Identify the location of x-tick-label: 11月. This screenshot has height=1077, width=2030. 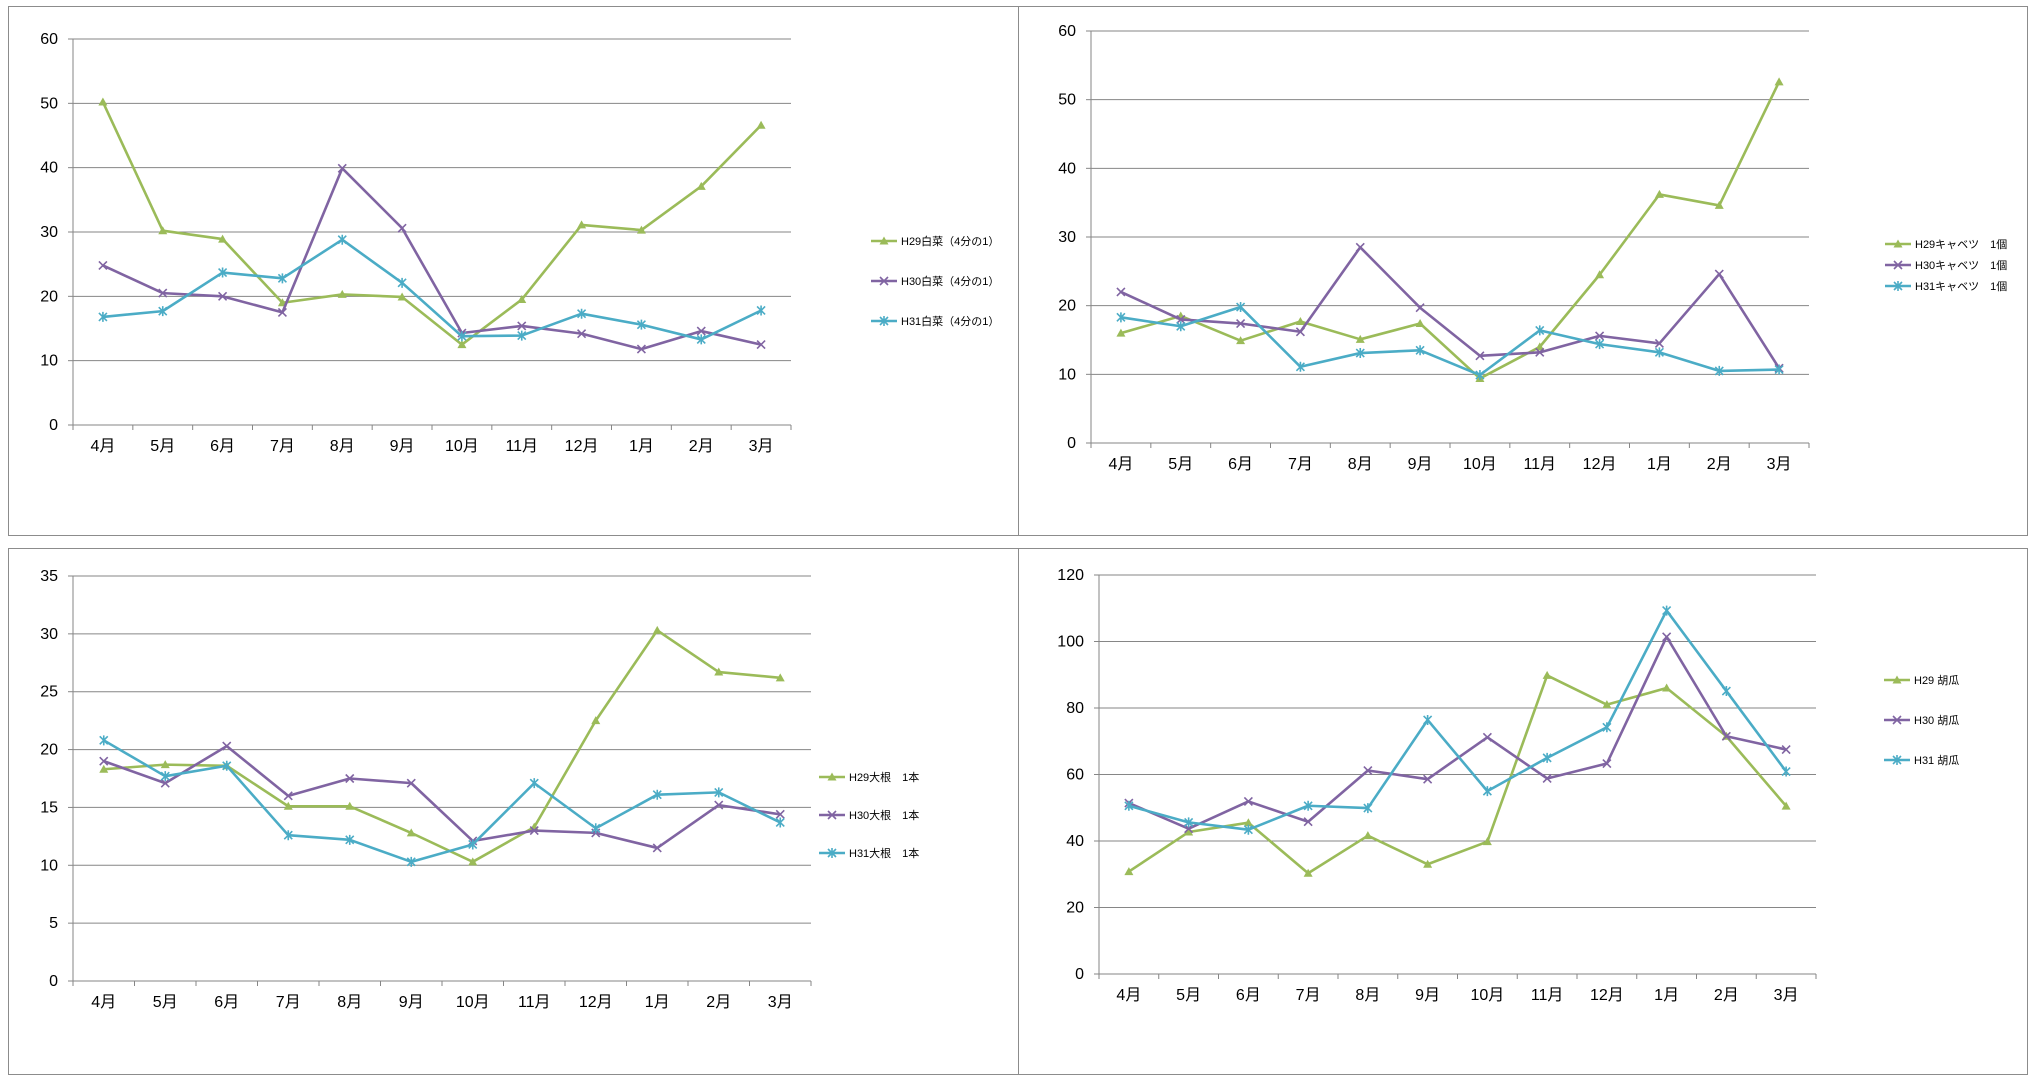
(521, 446).